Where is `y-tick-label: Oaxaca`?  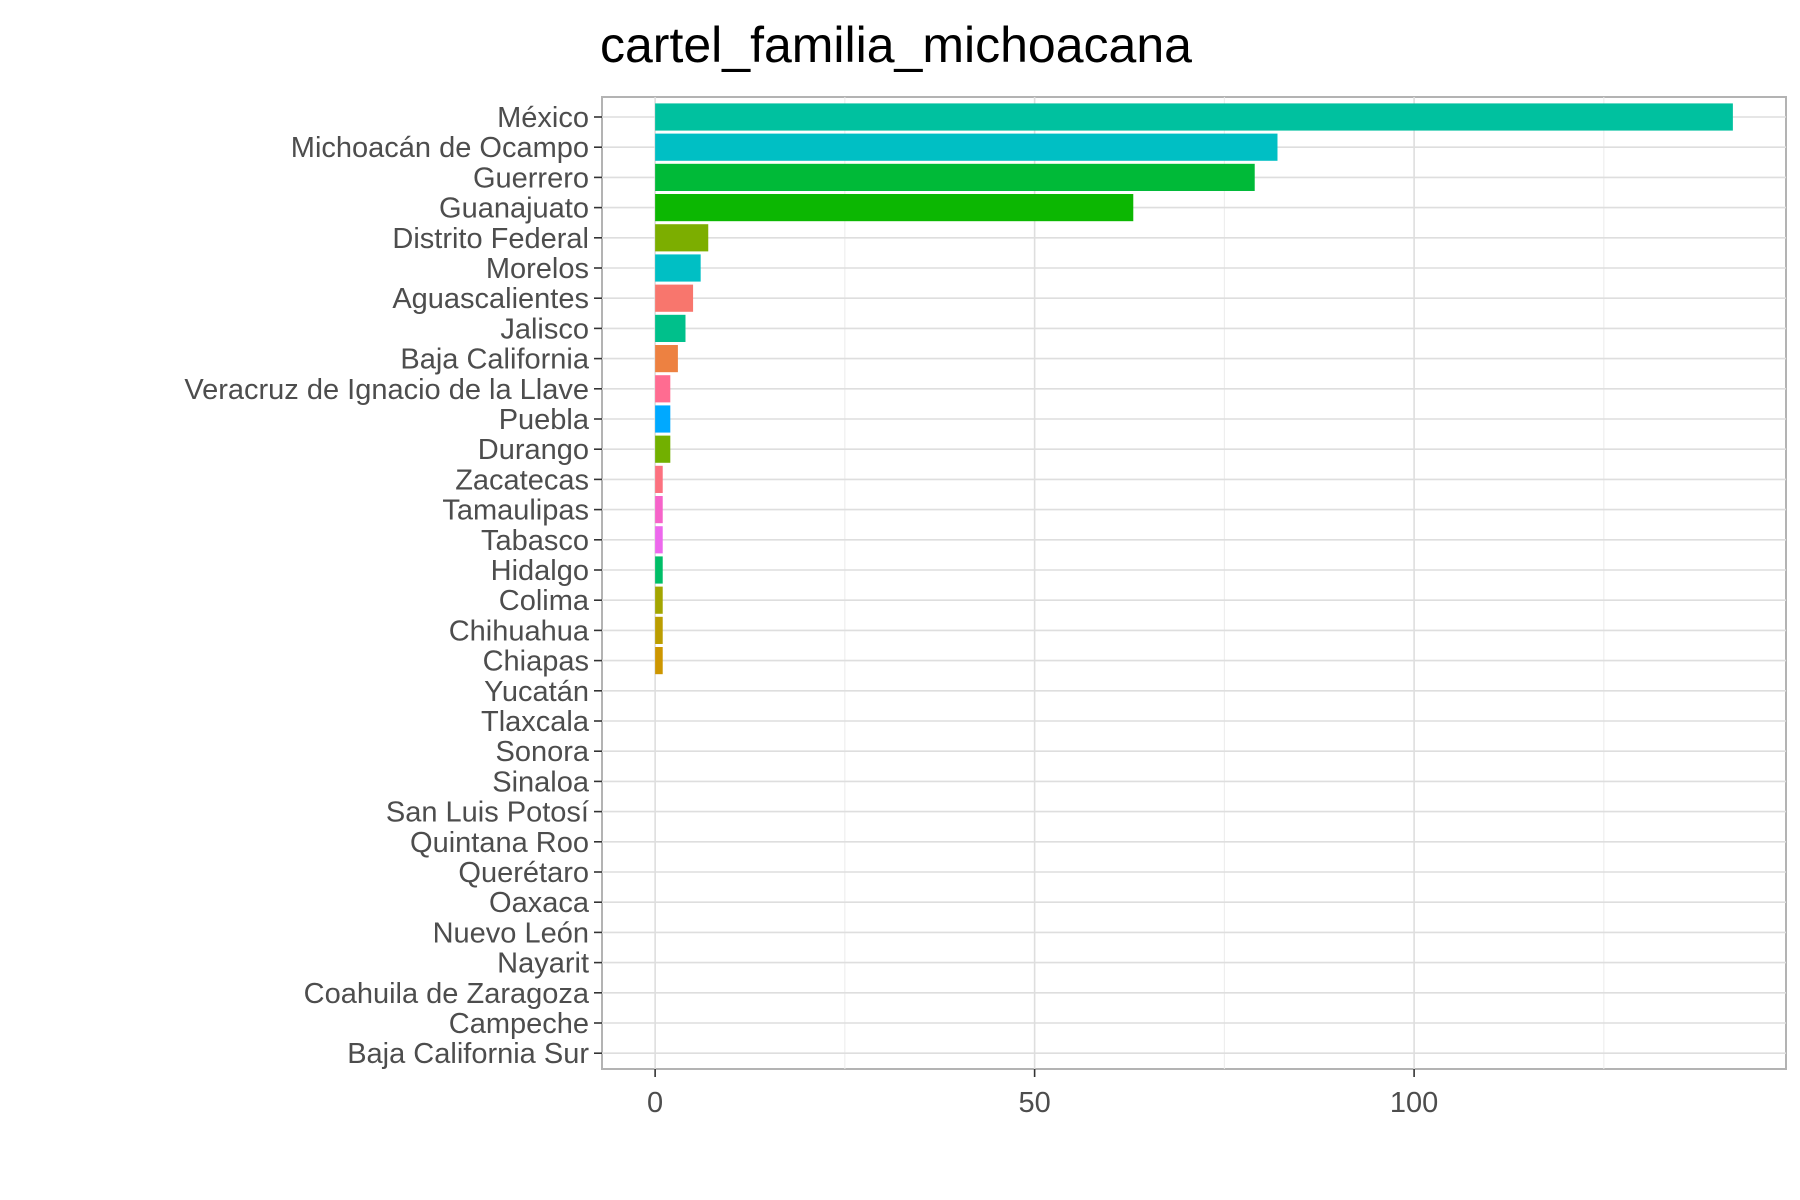 y-tick-label: Oaxaca is located at coordinates (539, 903).